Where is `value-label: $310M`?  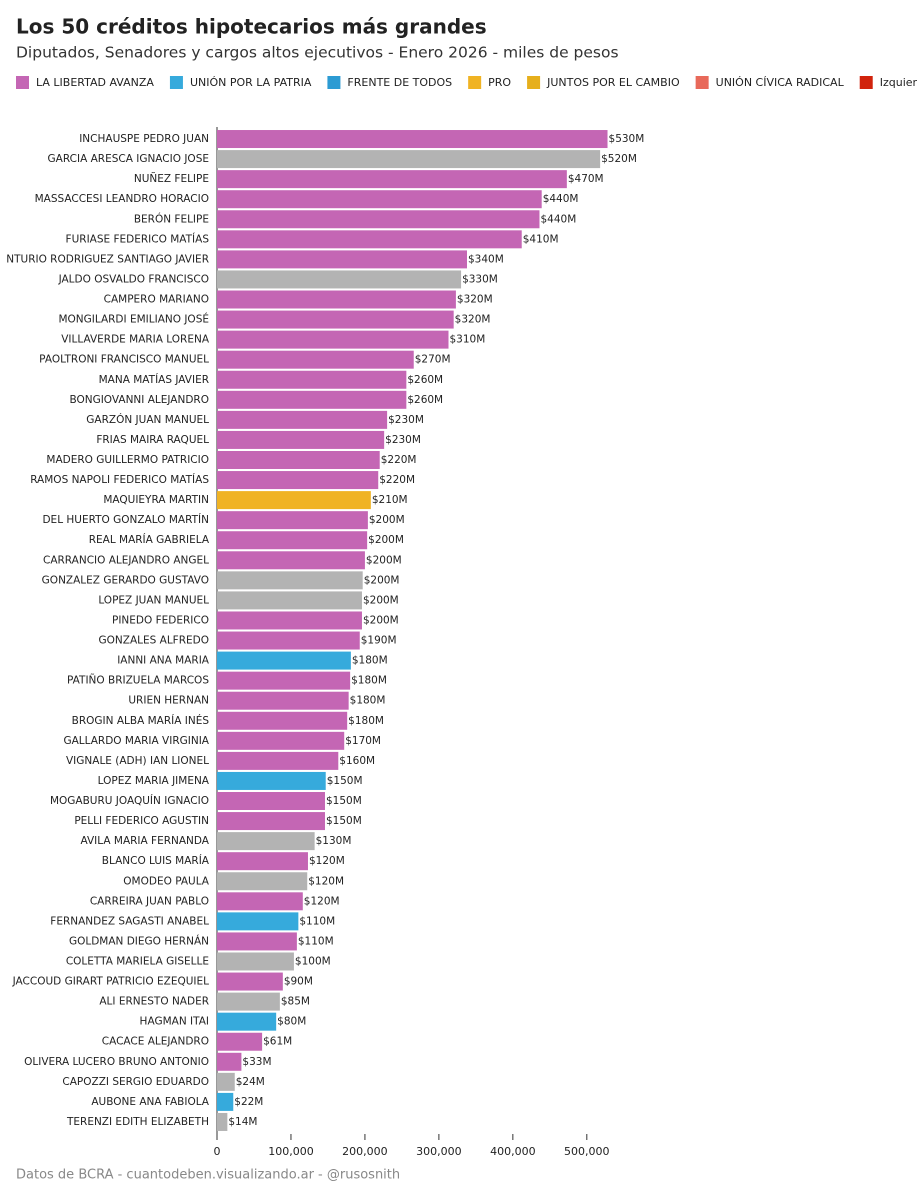
value-label: $310M is located at coordinates (468, 340).